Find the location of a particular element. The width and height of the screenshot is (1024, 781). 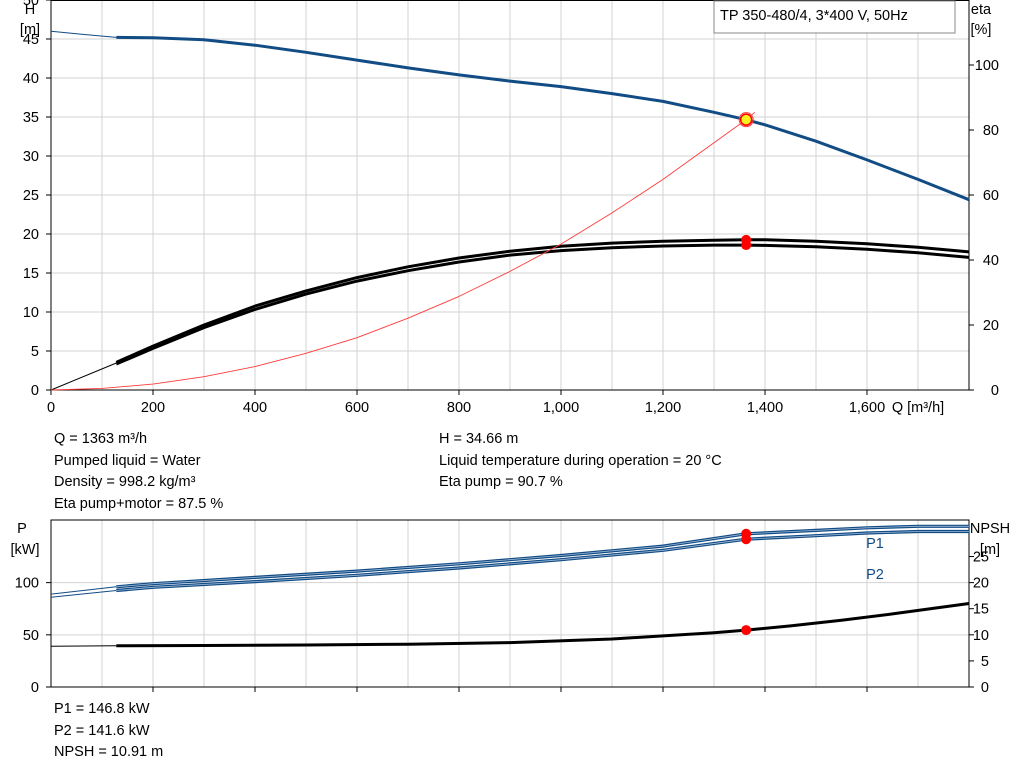

y-tick-label: 50 is located at coordinates (31, 4).